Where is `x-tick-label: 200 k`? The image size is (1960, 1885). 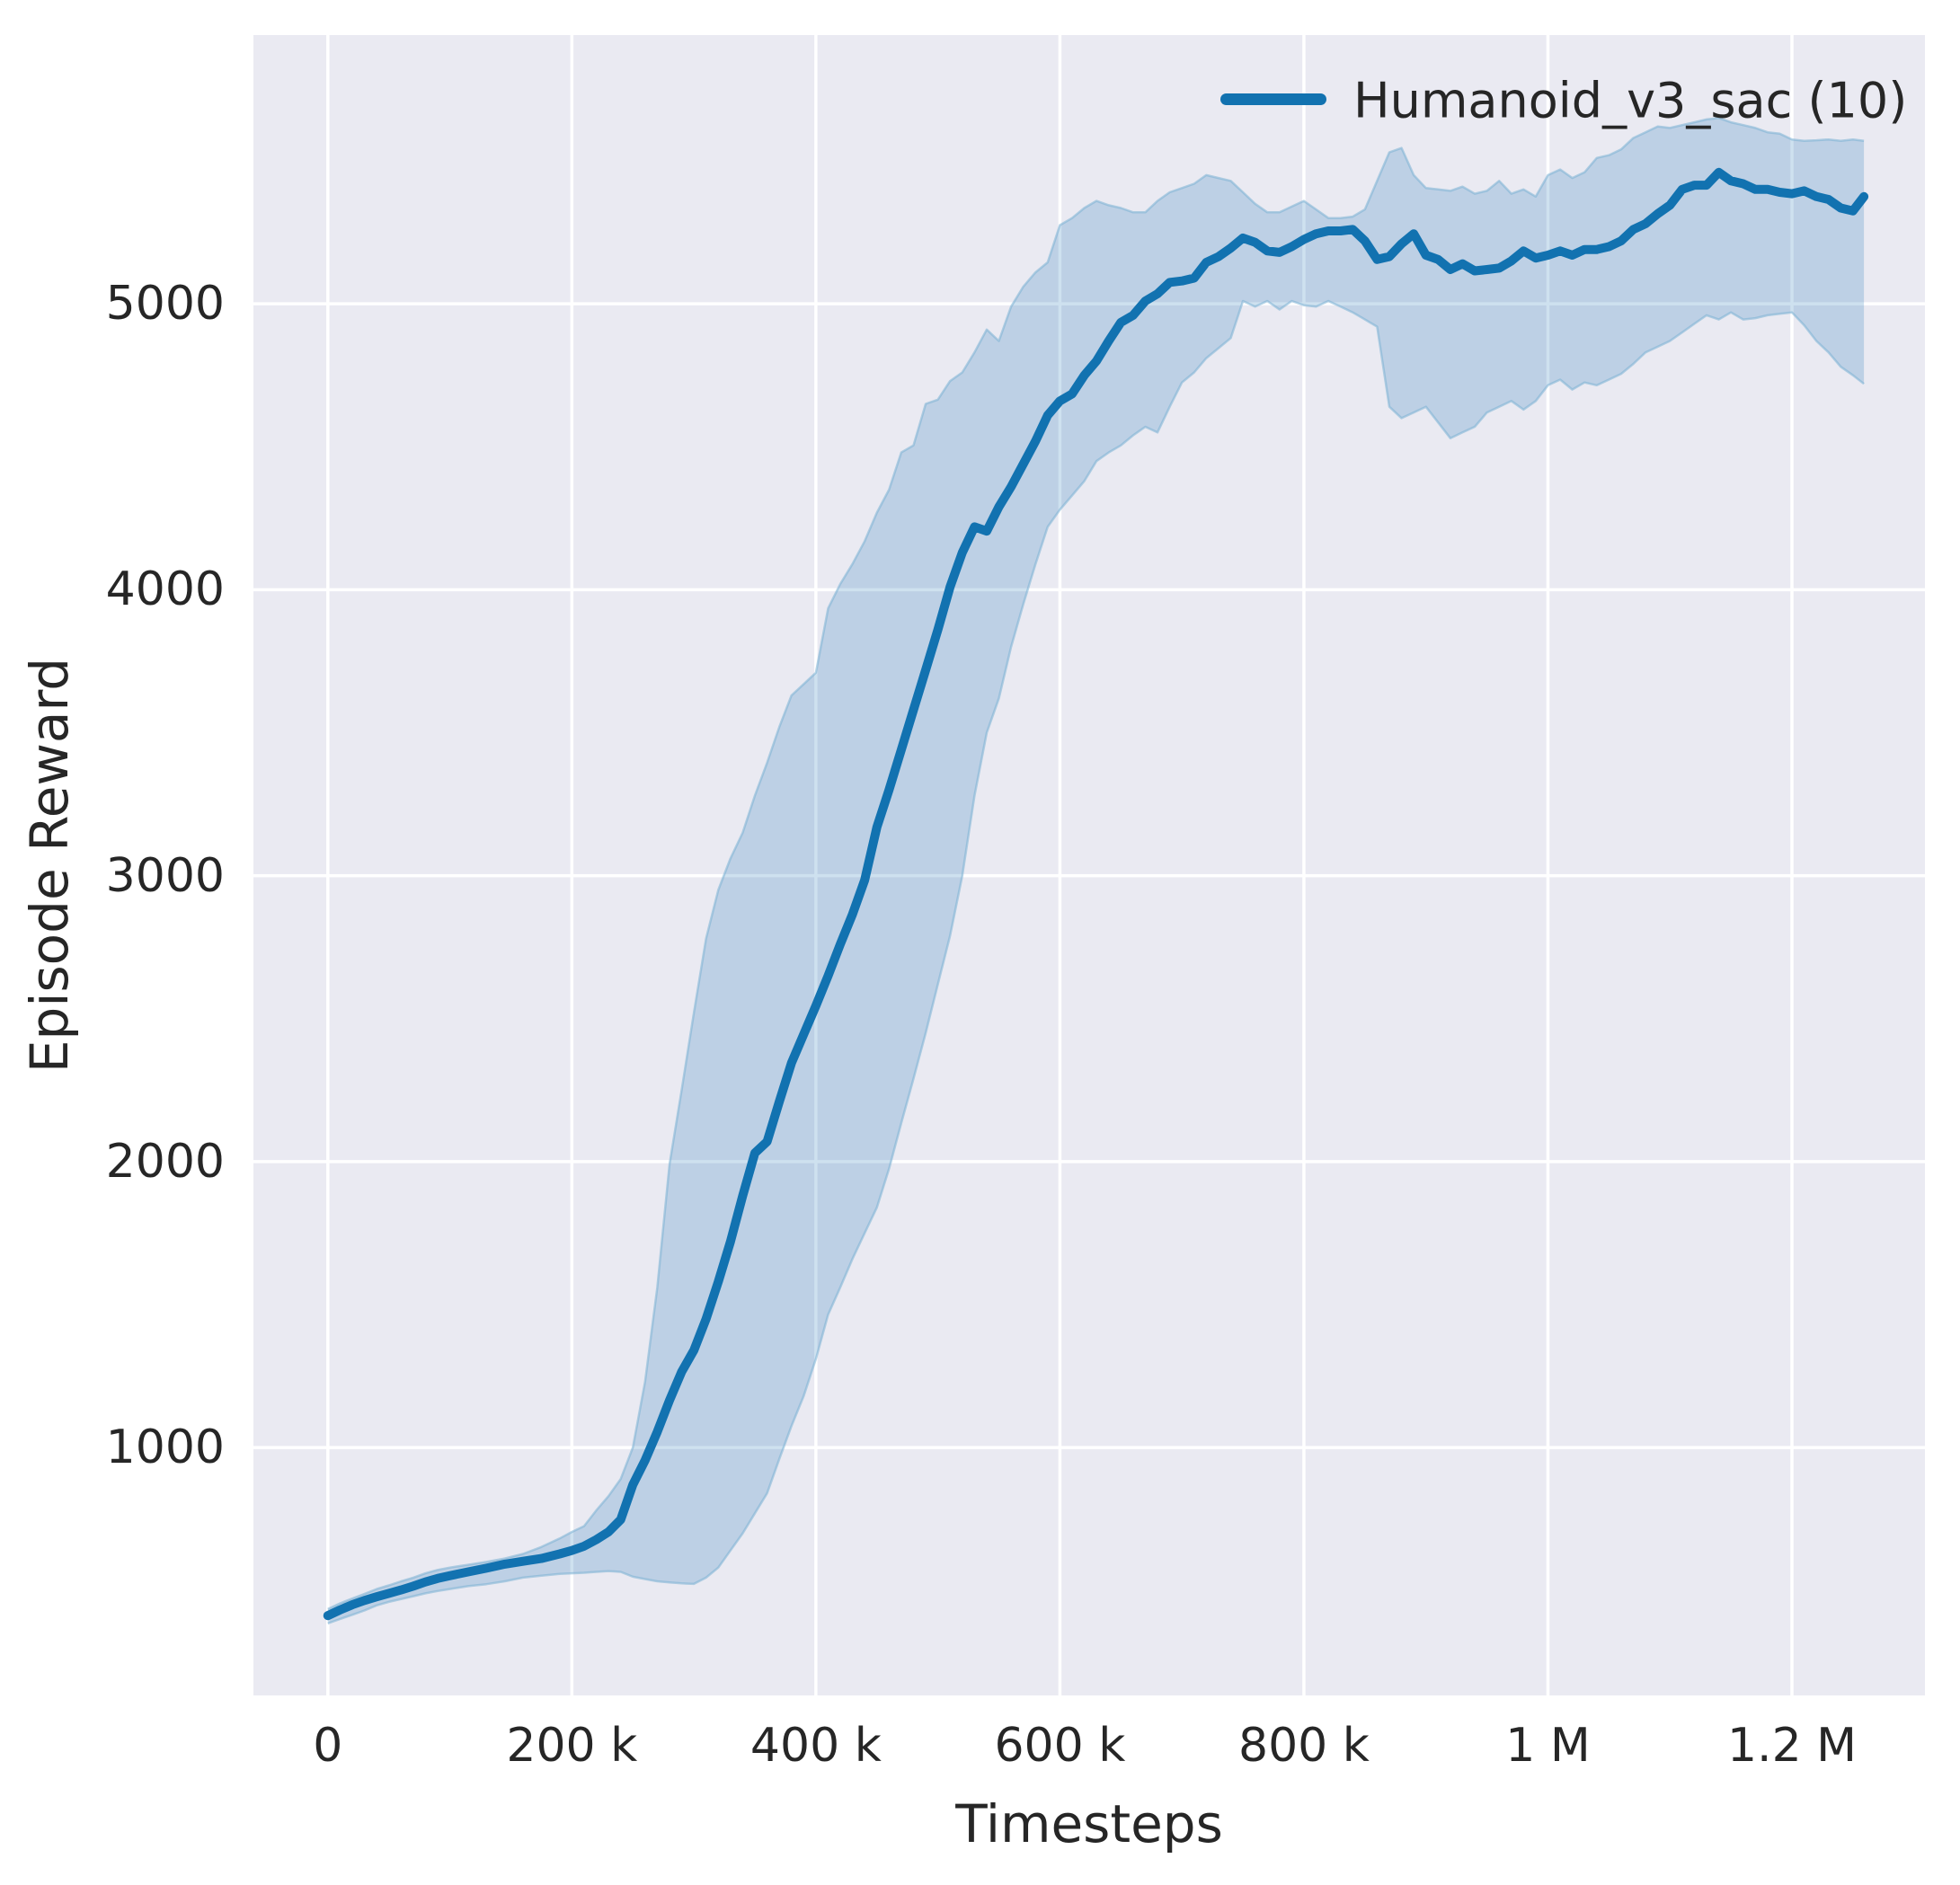
x-tick-label: 200 k is located at coordinates (572, 1746).